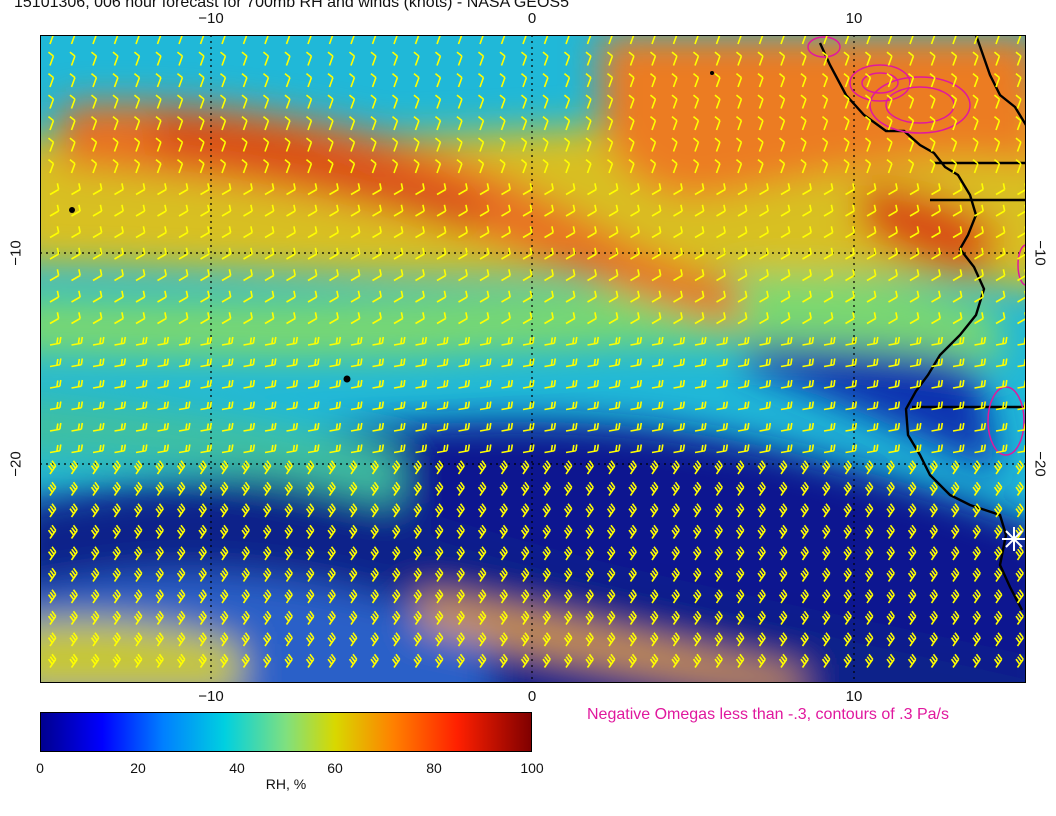 The image size is (1056, 816). Describe the element at coordinates (16, 253) in the screenshot. I see `y-tick-label-left: −10` at that location.